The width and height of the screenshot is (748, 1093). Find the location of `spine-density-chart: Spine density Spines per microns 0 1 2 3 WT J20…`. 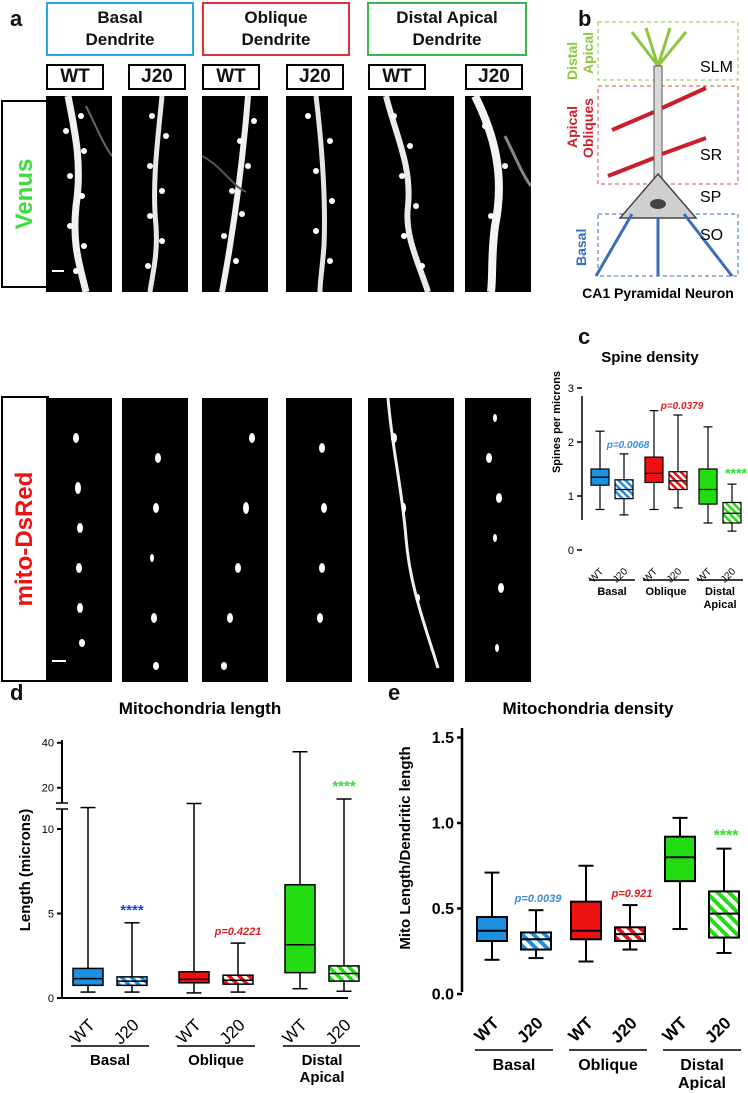

spine-density-chart: Spine density Spines per microns 0 1 2 3 WT J20… is located at coordinates (649, 480).